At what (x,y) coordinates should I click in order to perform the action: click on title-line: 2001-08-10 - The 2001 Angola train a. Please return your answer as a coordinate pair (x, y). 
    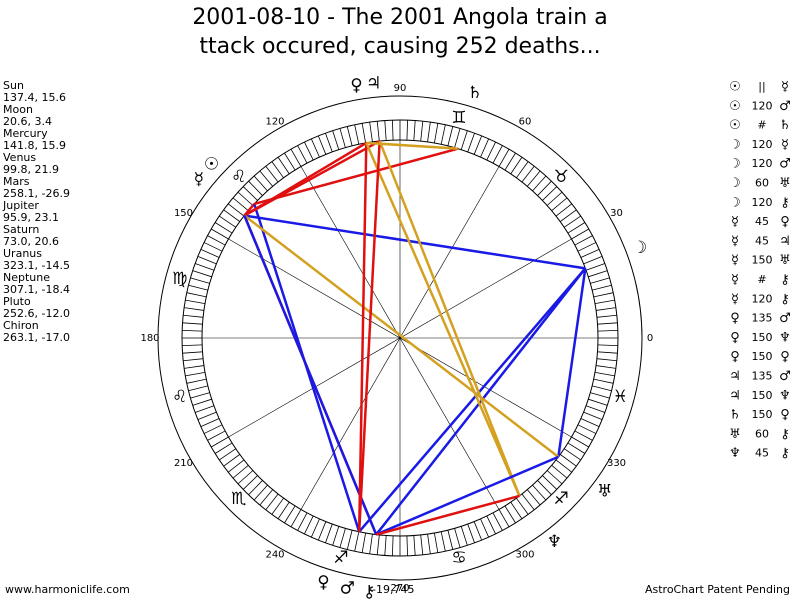
    Looking at the image, I should click on (399, 17).